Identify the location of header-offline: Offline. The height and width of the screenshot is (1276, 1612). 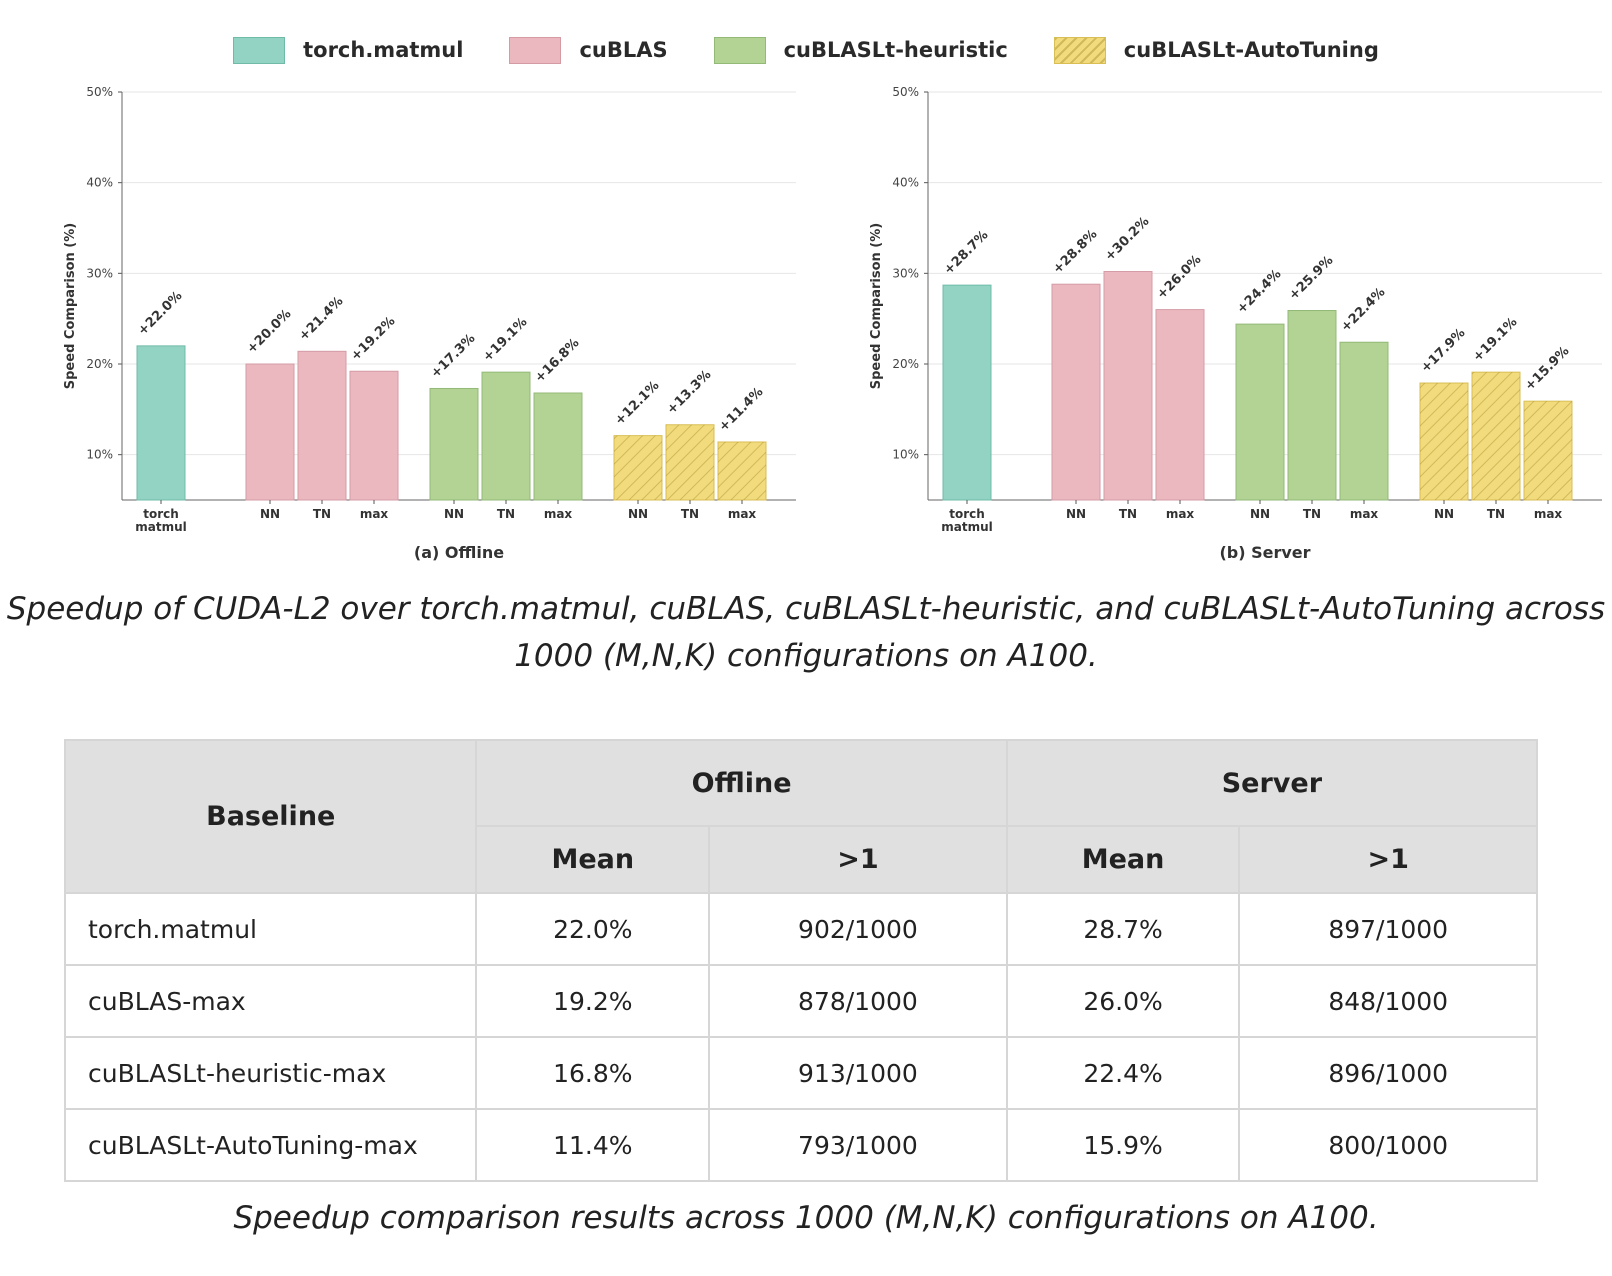
(741, 783).